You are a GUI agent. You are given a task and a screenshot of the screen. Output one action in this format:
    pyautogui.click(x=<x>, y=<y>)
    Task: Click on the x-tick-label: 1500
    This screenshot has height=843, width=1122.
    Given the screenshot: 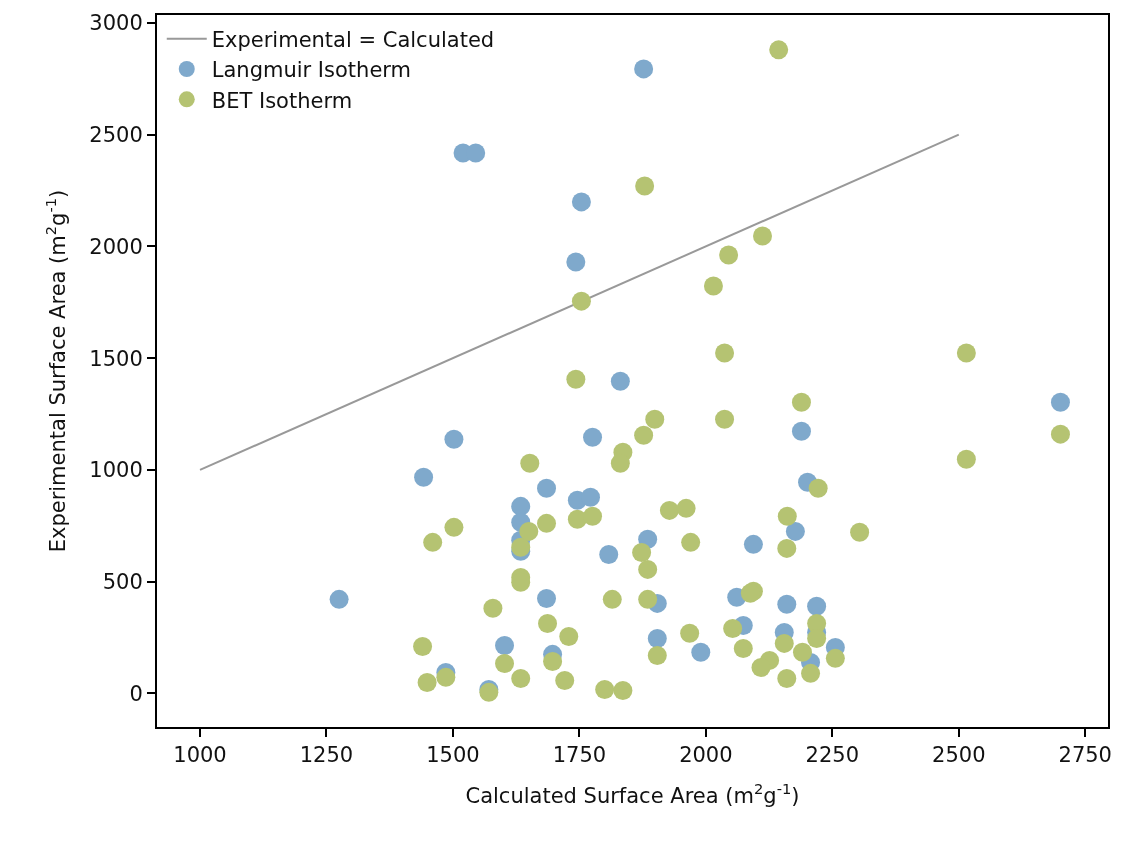 What is the action you would take?
    pyautogui.click(x=453, y=755)
    